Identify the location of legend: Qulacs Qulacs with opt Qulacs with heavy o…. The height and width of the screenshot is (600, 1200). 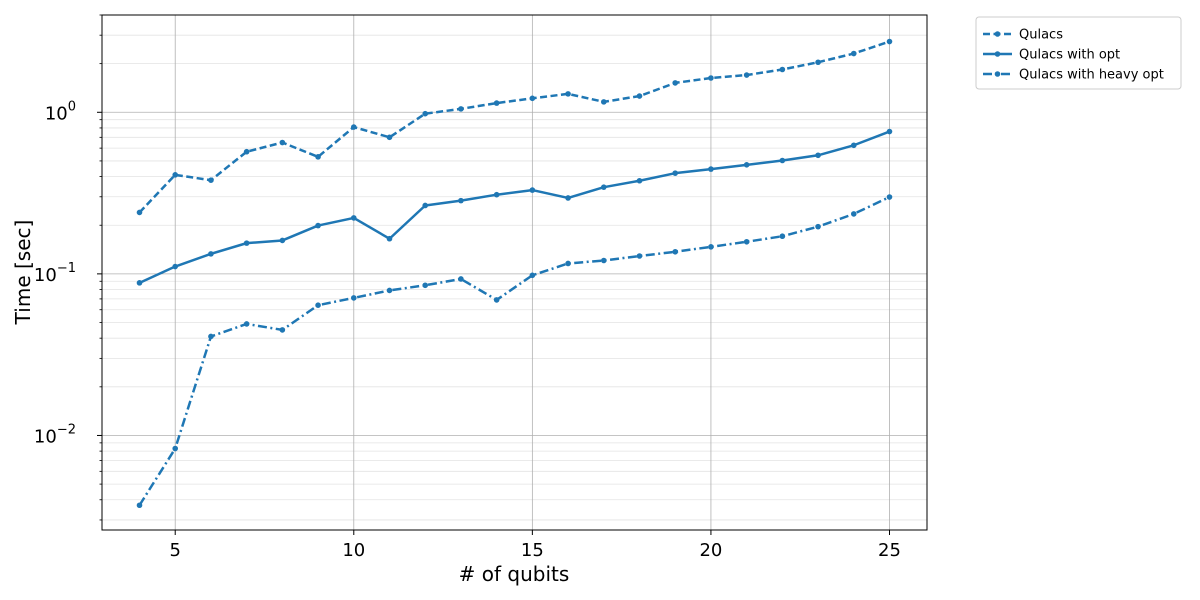
(1078, 53).